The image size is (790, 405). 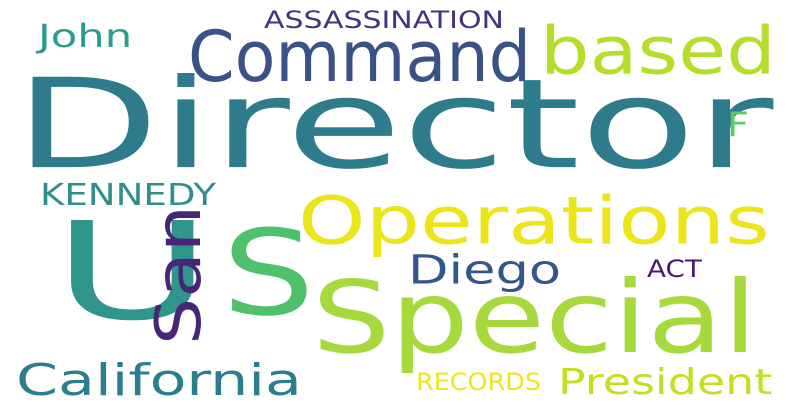 I want to click on word-based: based, so click(x=658, y=51).